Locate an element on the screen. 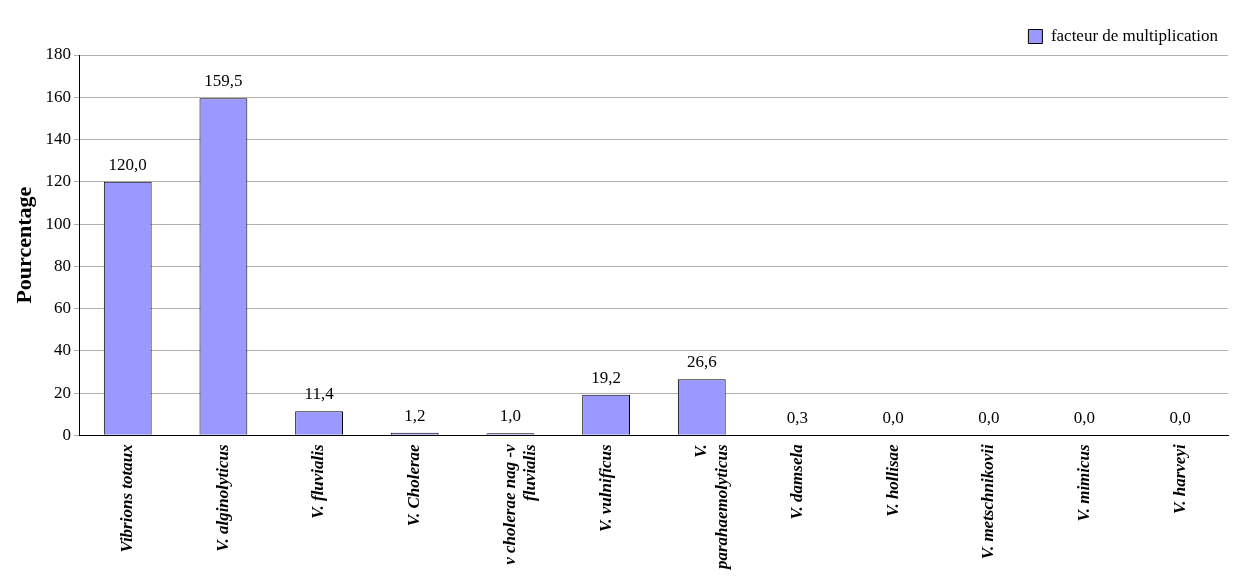 The image size is (1256, 580). data-label: 159,5 is located at coordinates (223, 81).